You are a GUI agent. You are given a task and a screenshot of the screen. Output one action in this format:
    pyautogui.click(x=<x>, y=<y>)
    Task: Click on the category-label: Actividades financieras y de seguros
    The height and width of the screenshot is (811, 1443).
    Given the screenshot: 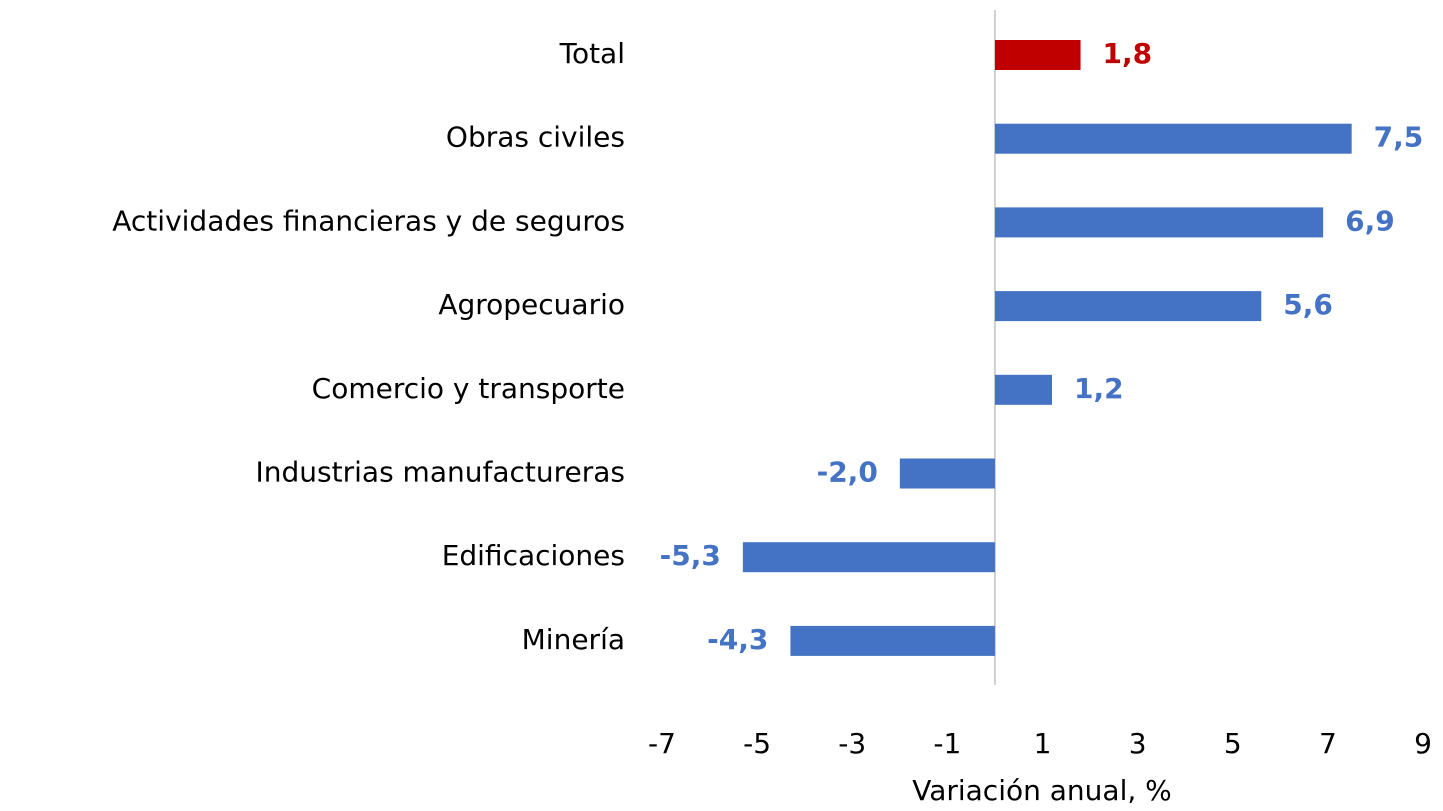 What is the action you would take?
    pyautogui.click(x=368, y=220)
    